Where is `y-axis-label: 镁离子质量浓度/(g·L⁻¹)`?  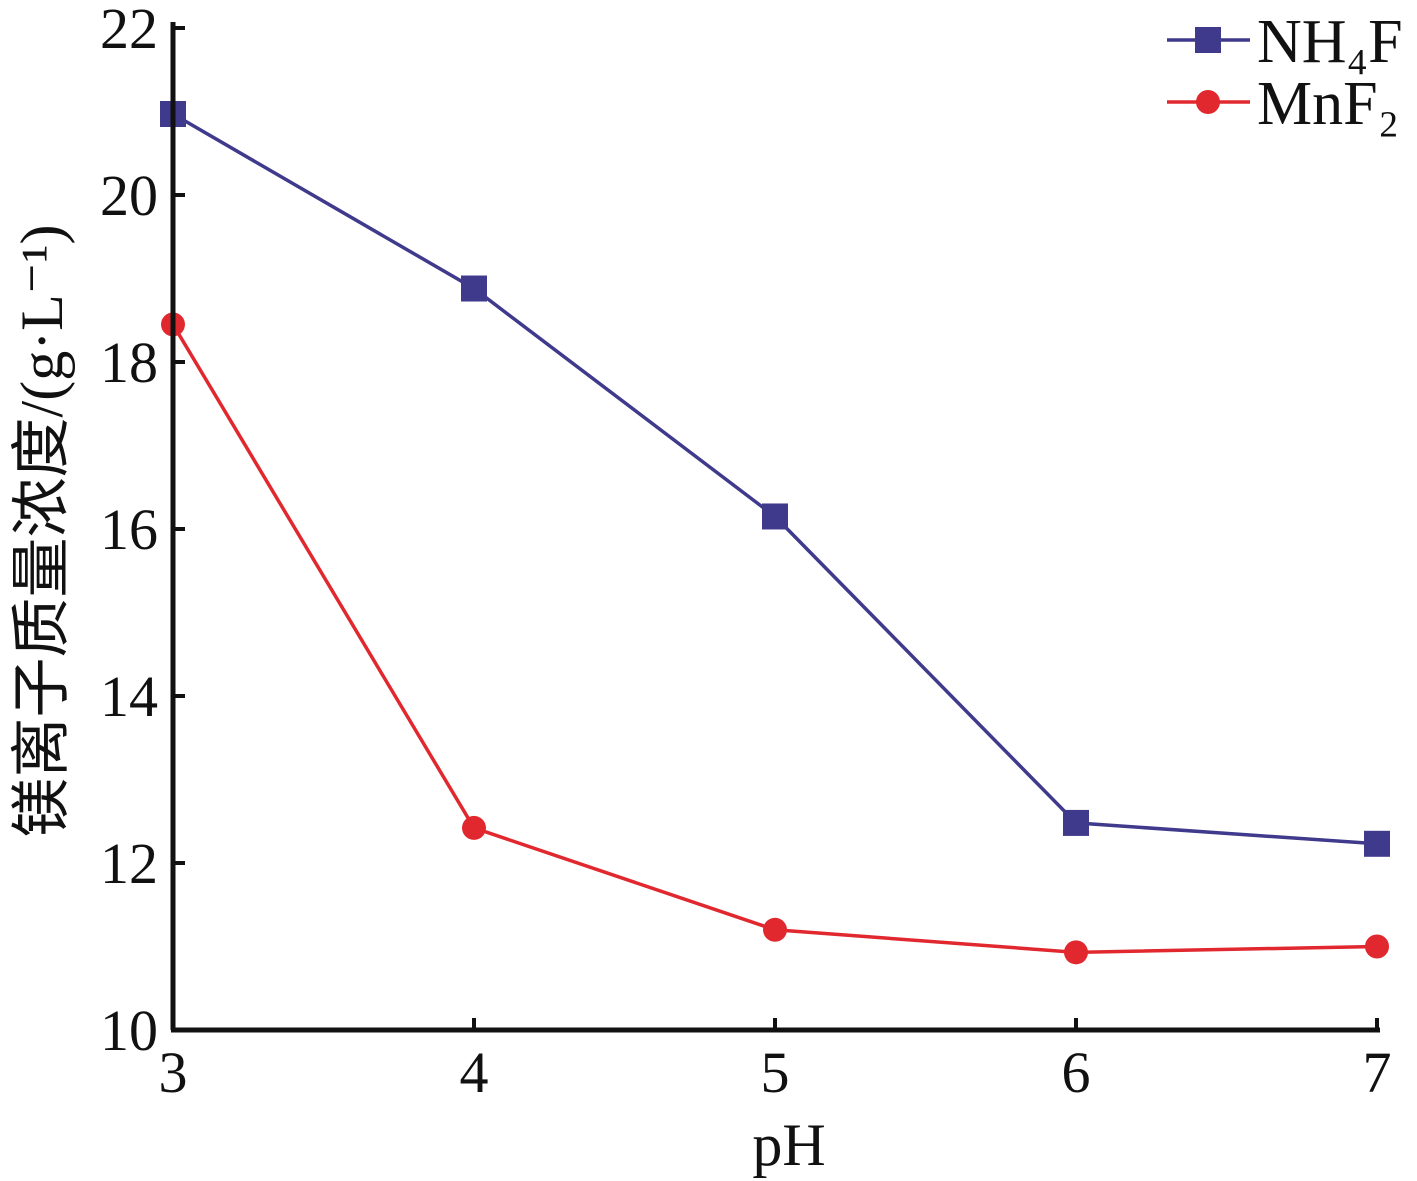 y-axis-label: 镁离子质量浓度/(g·L⁻¹) is located at coordinates (42, 531).